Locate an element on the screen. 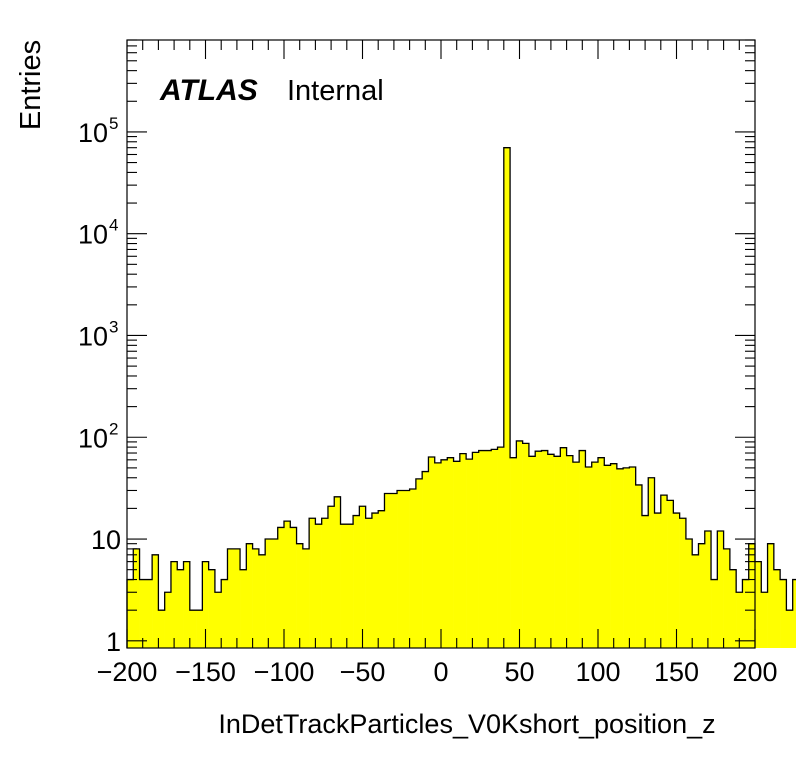  y-tick-exponent: 5 is located at coordinates (113, 123).